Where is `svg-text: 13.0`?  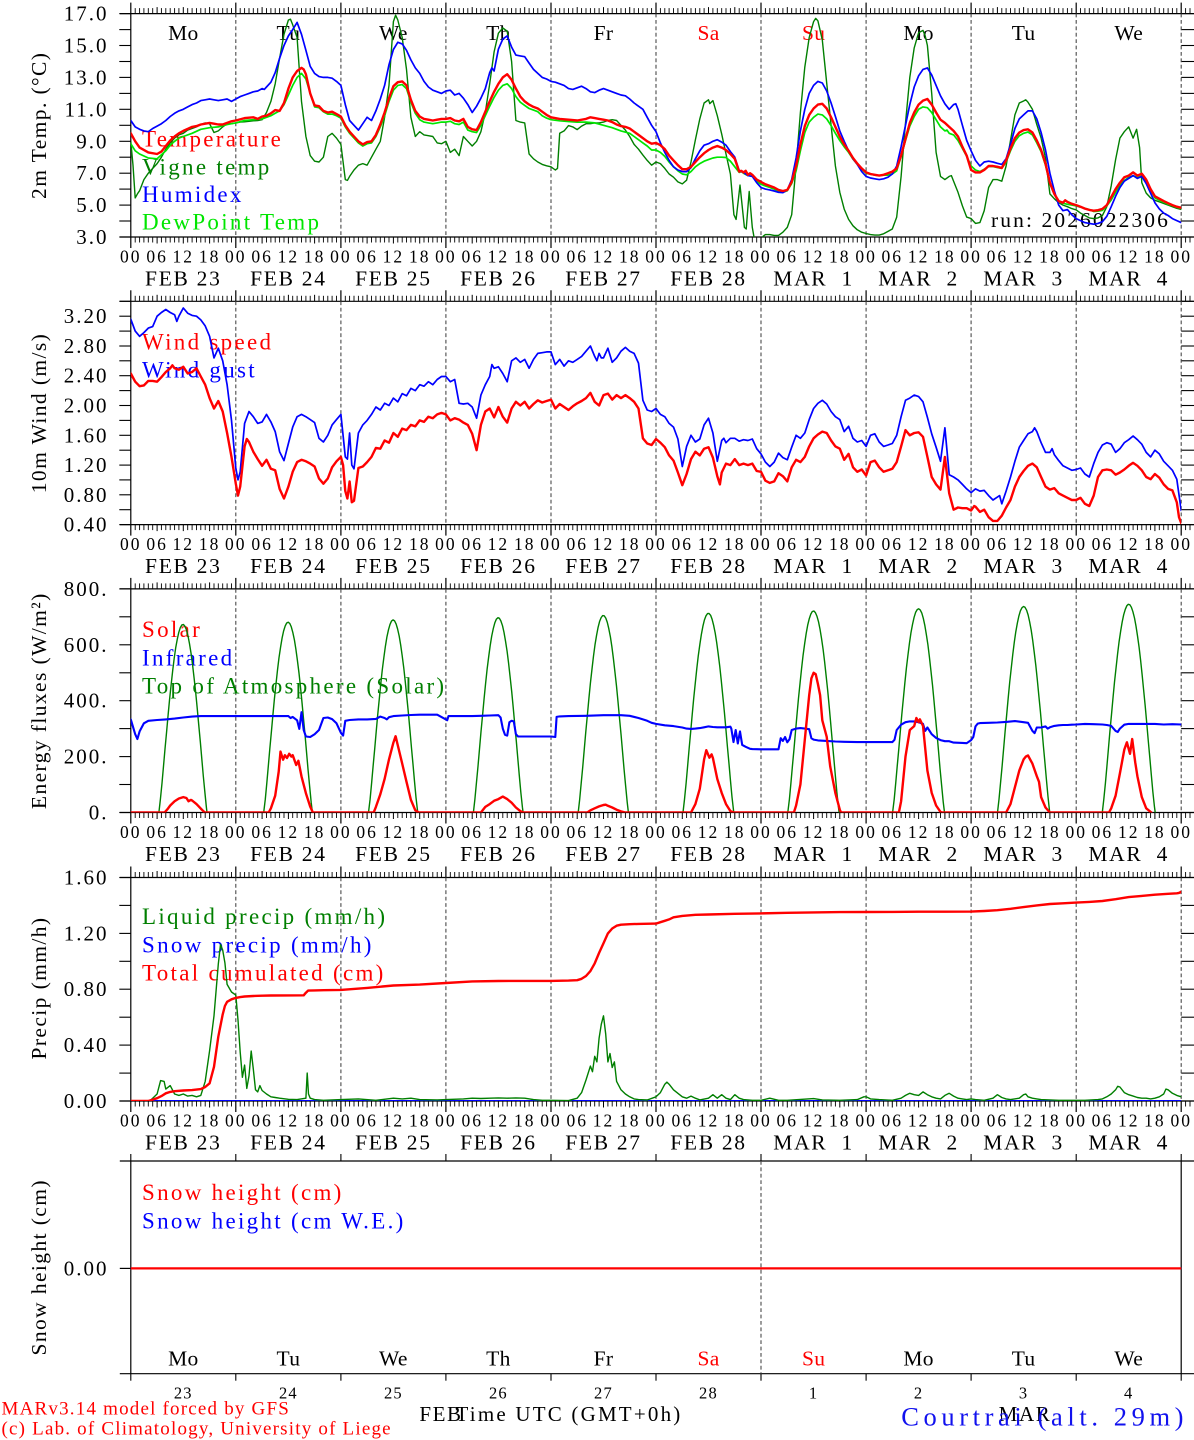 svg-text: 13.0 is located at coordinates (86, 77).